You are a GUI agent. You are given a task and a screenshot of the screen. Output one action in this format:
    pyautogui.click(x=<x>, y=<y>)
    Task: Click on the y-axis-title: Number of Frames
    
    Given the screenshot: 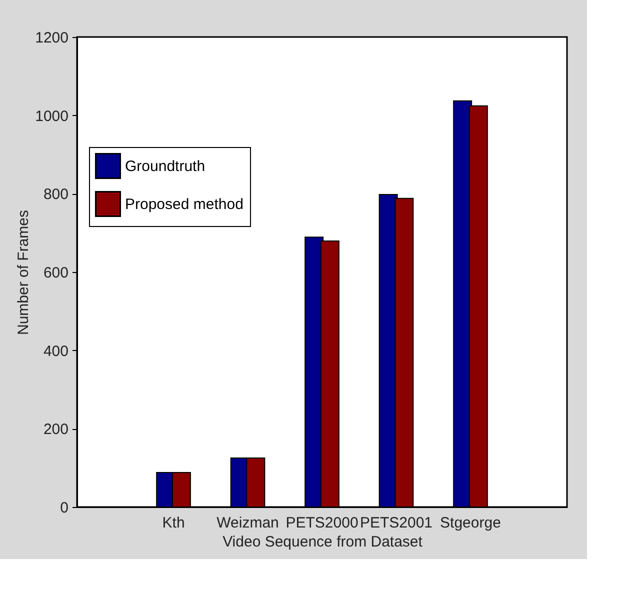 What is the action you would take?
    pyautogui.click(x=23, y=273)
    